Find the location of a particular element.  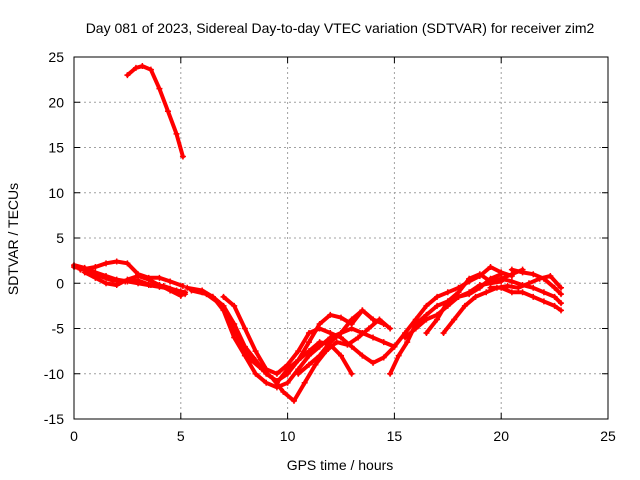

series-arc-a is located at coordinates (155, 111).